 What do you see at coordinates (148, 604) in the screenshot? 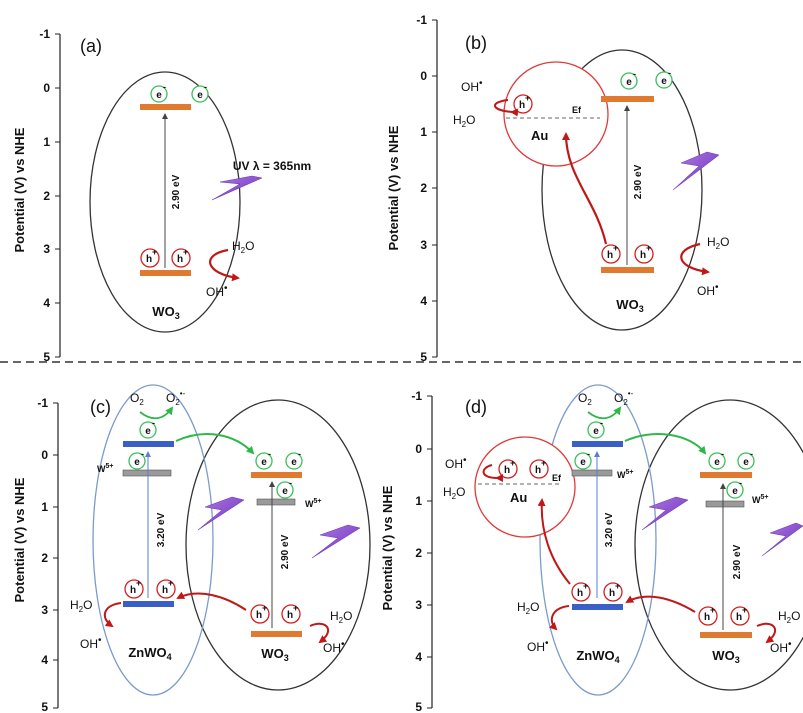
I see `zn-valence-band-c` at bounding box center [148, 604].